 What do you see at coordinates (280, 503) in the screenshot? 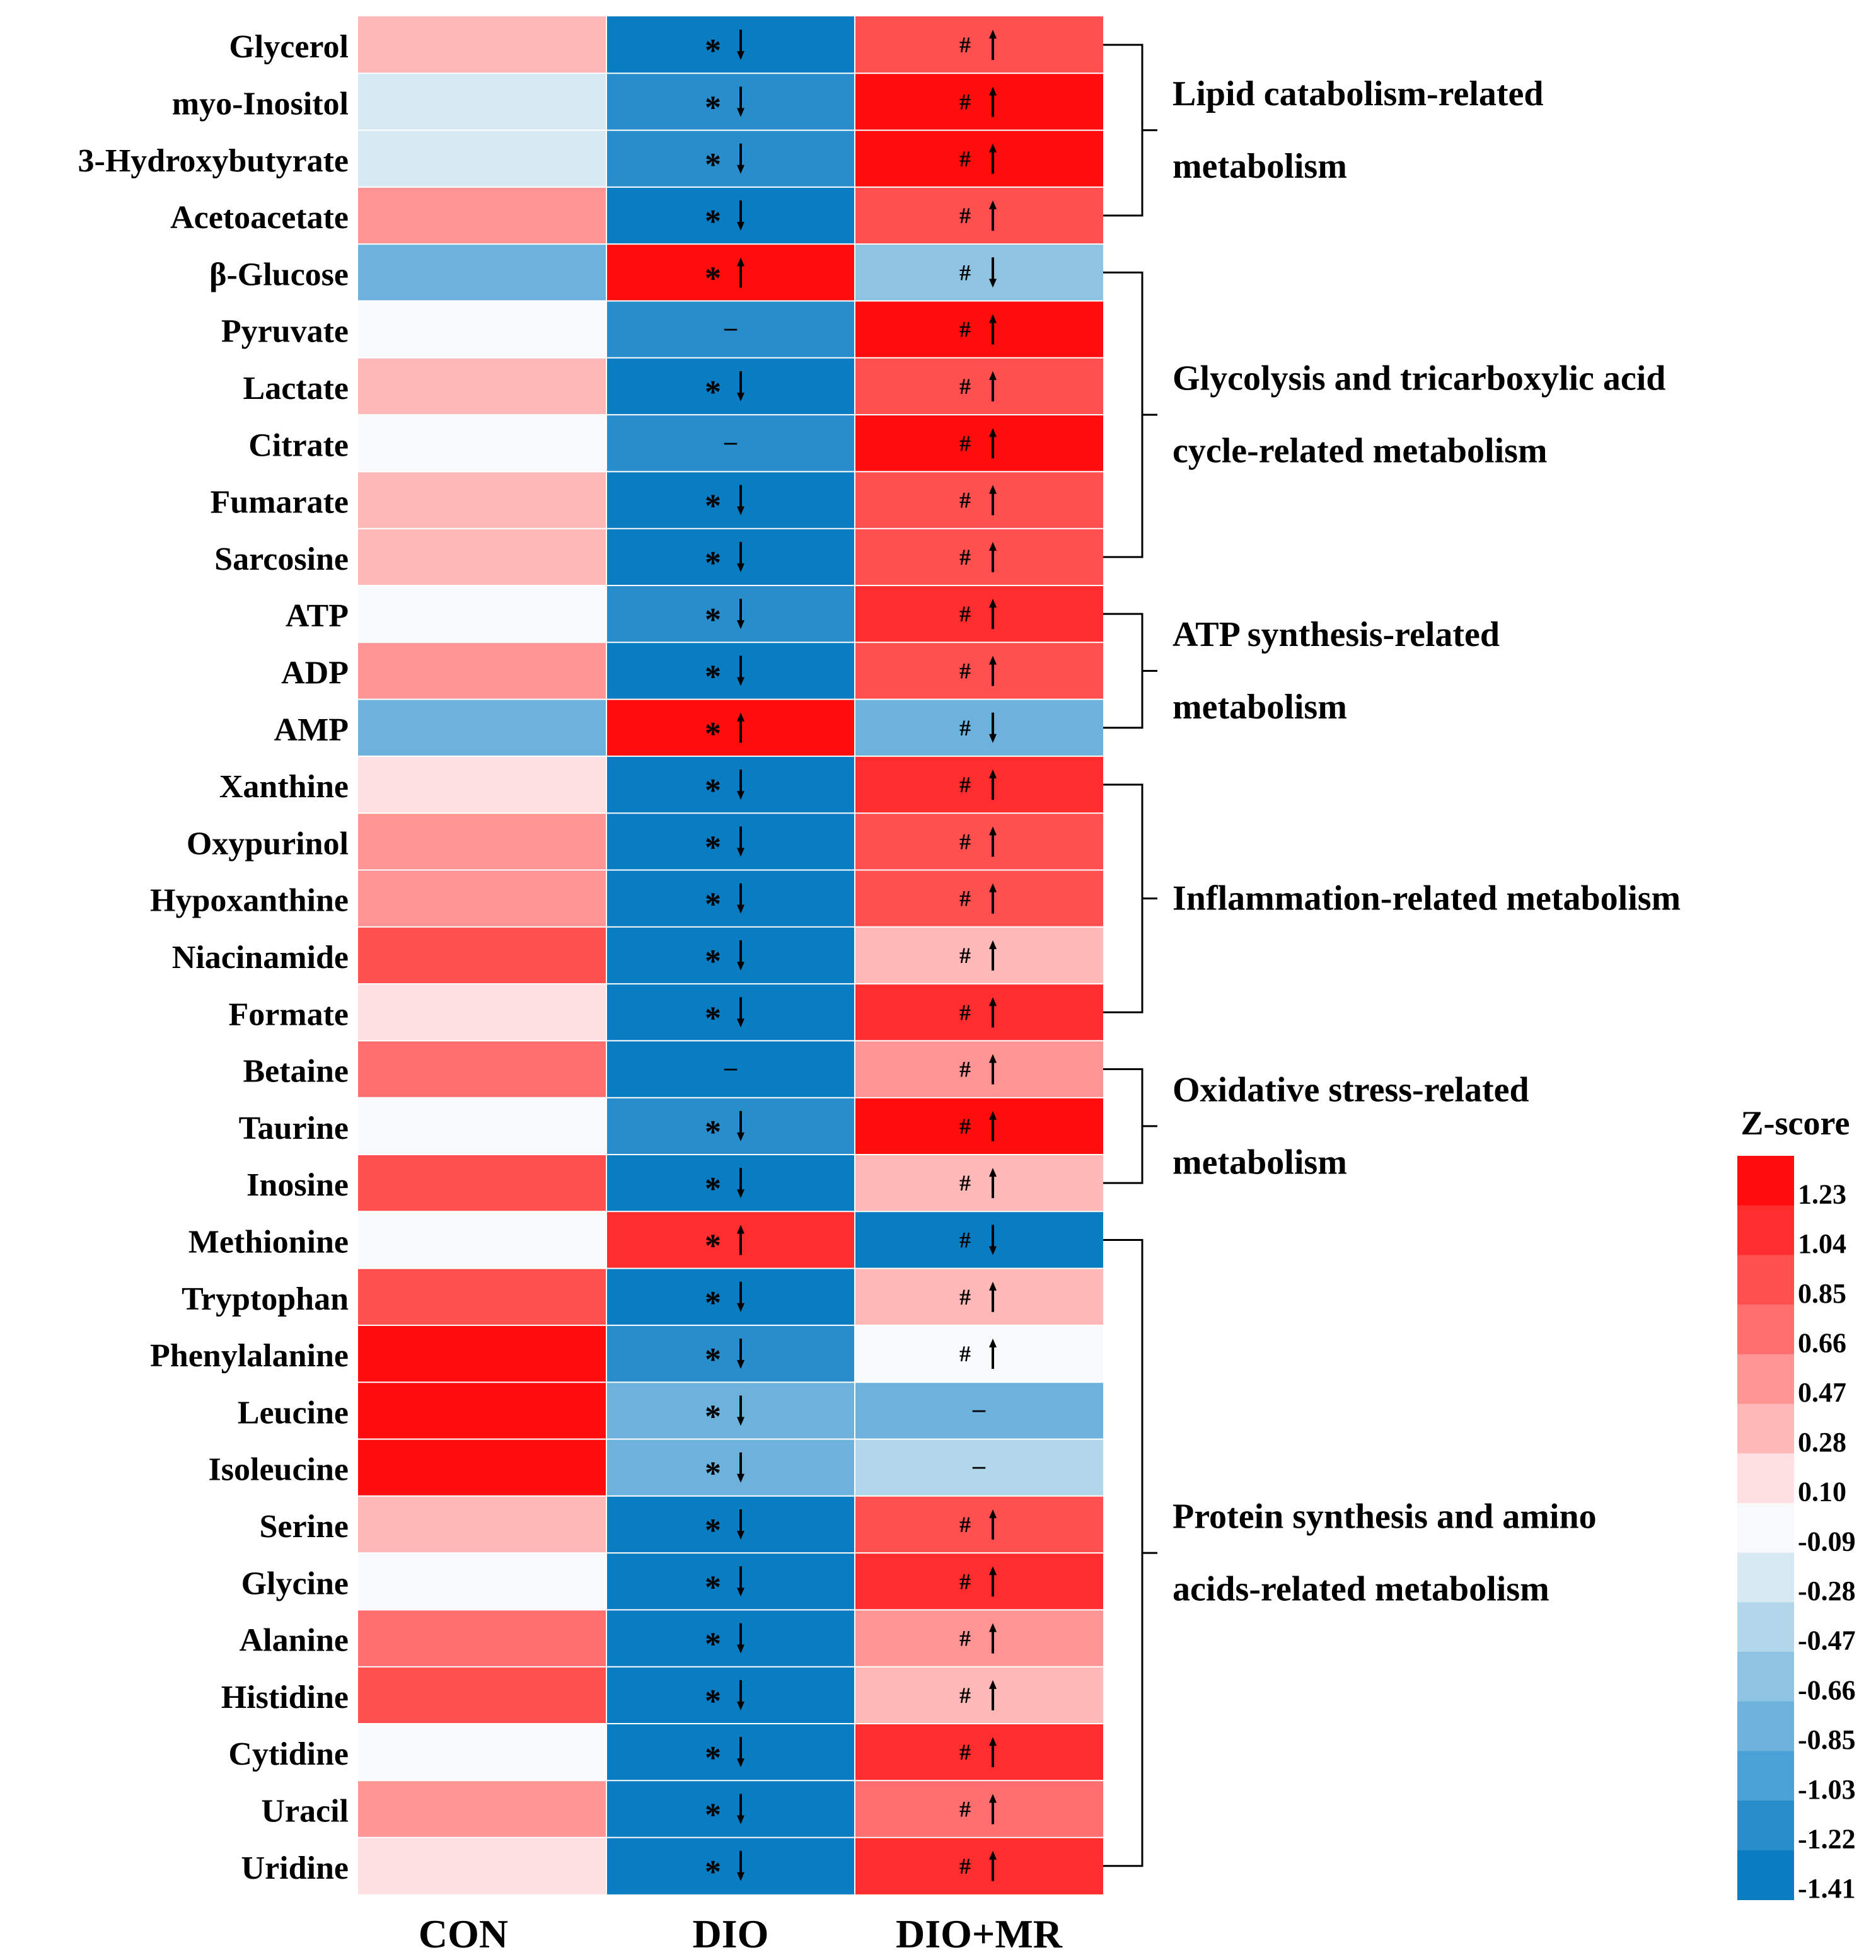
I see `row-label: Fumarate` at bounding box center [280, 503].